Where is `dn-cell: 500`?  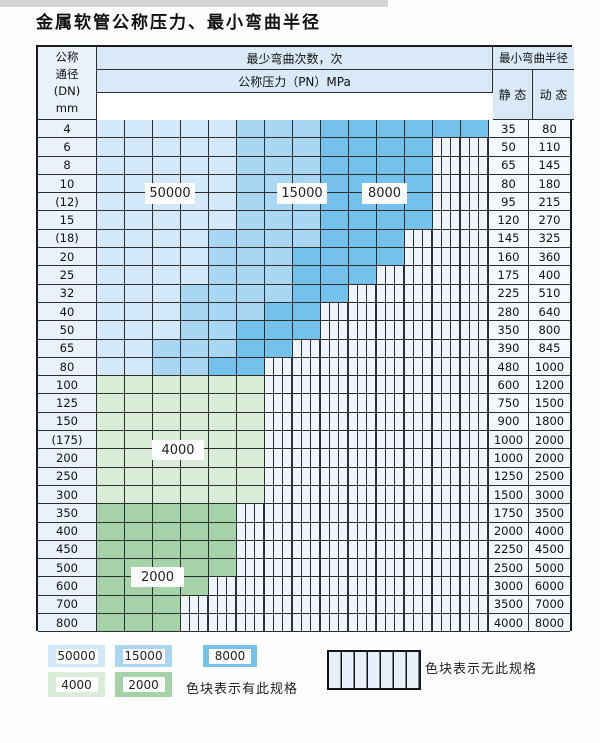 dn-cell: 500 is located at coordinates (67, 568).